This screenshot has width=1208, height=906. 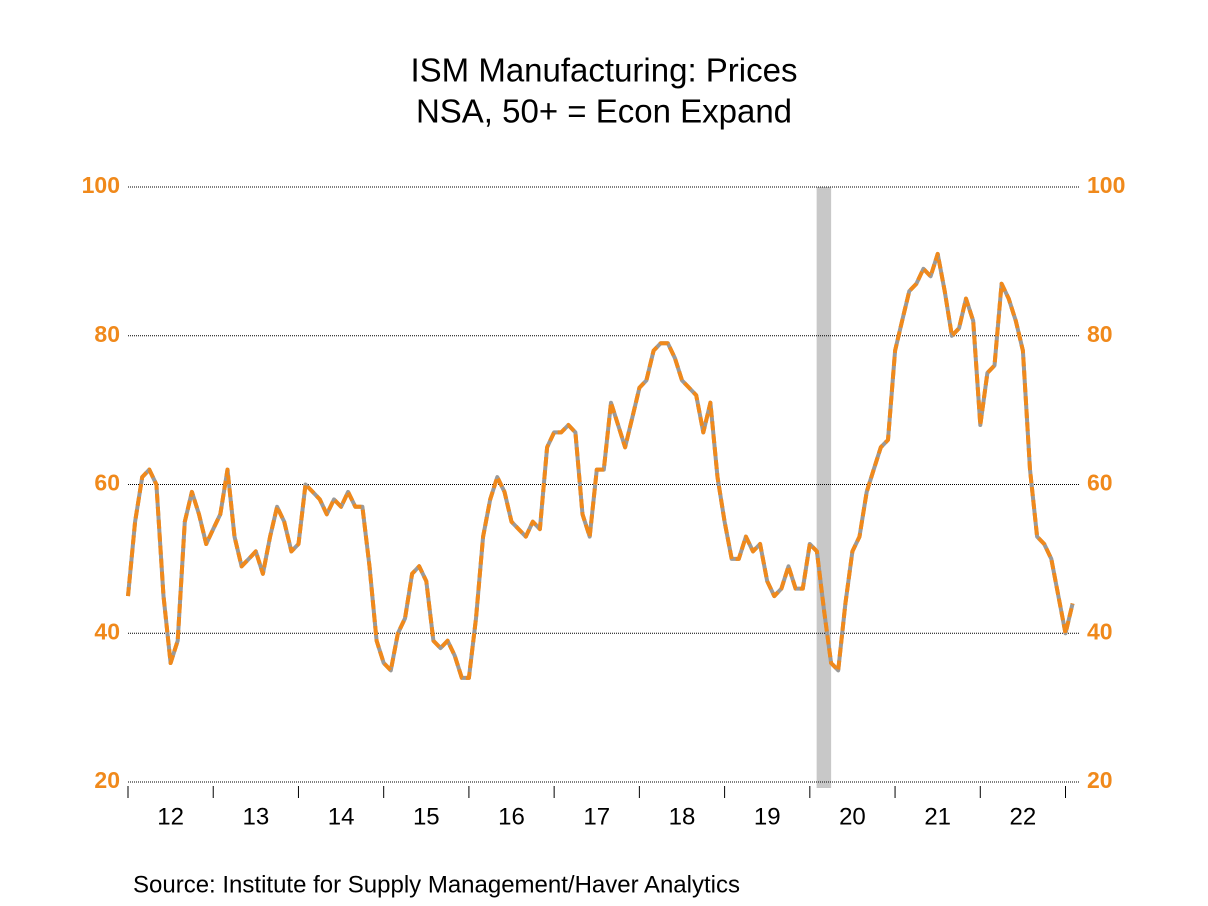 What do you see at coordinates (767, 816) in the screenshot?
I see `x-tick-label: 19` at bounding box center [767, 816].